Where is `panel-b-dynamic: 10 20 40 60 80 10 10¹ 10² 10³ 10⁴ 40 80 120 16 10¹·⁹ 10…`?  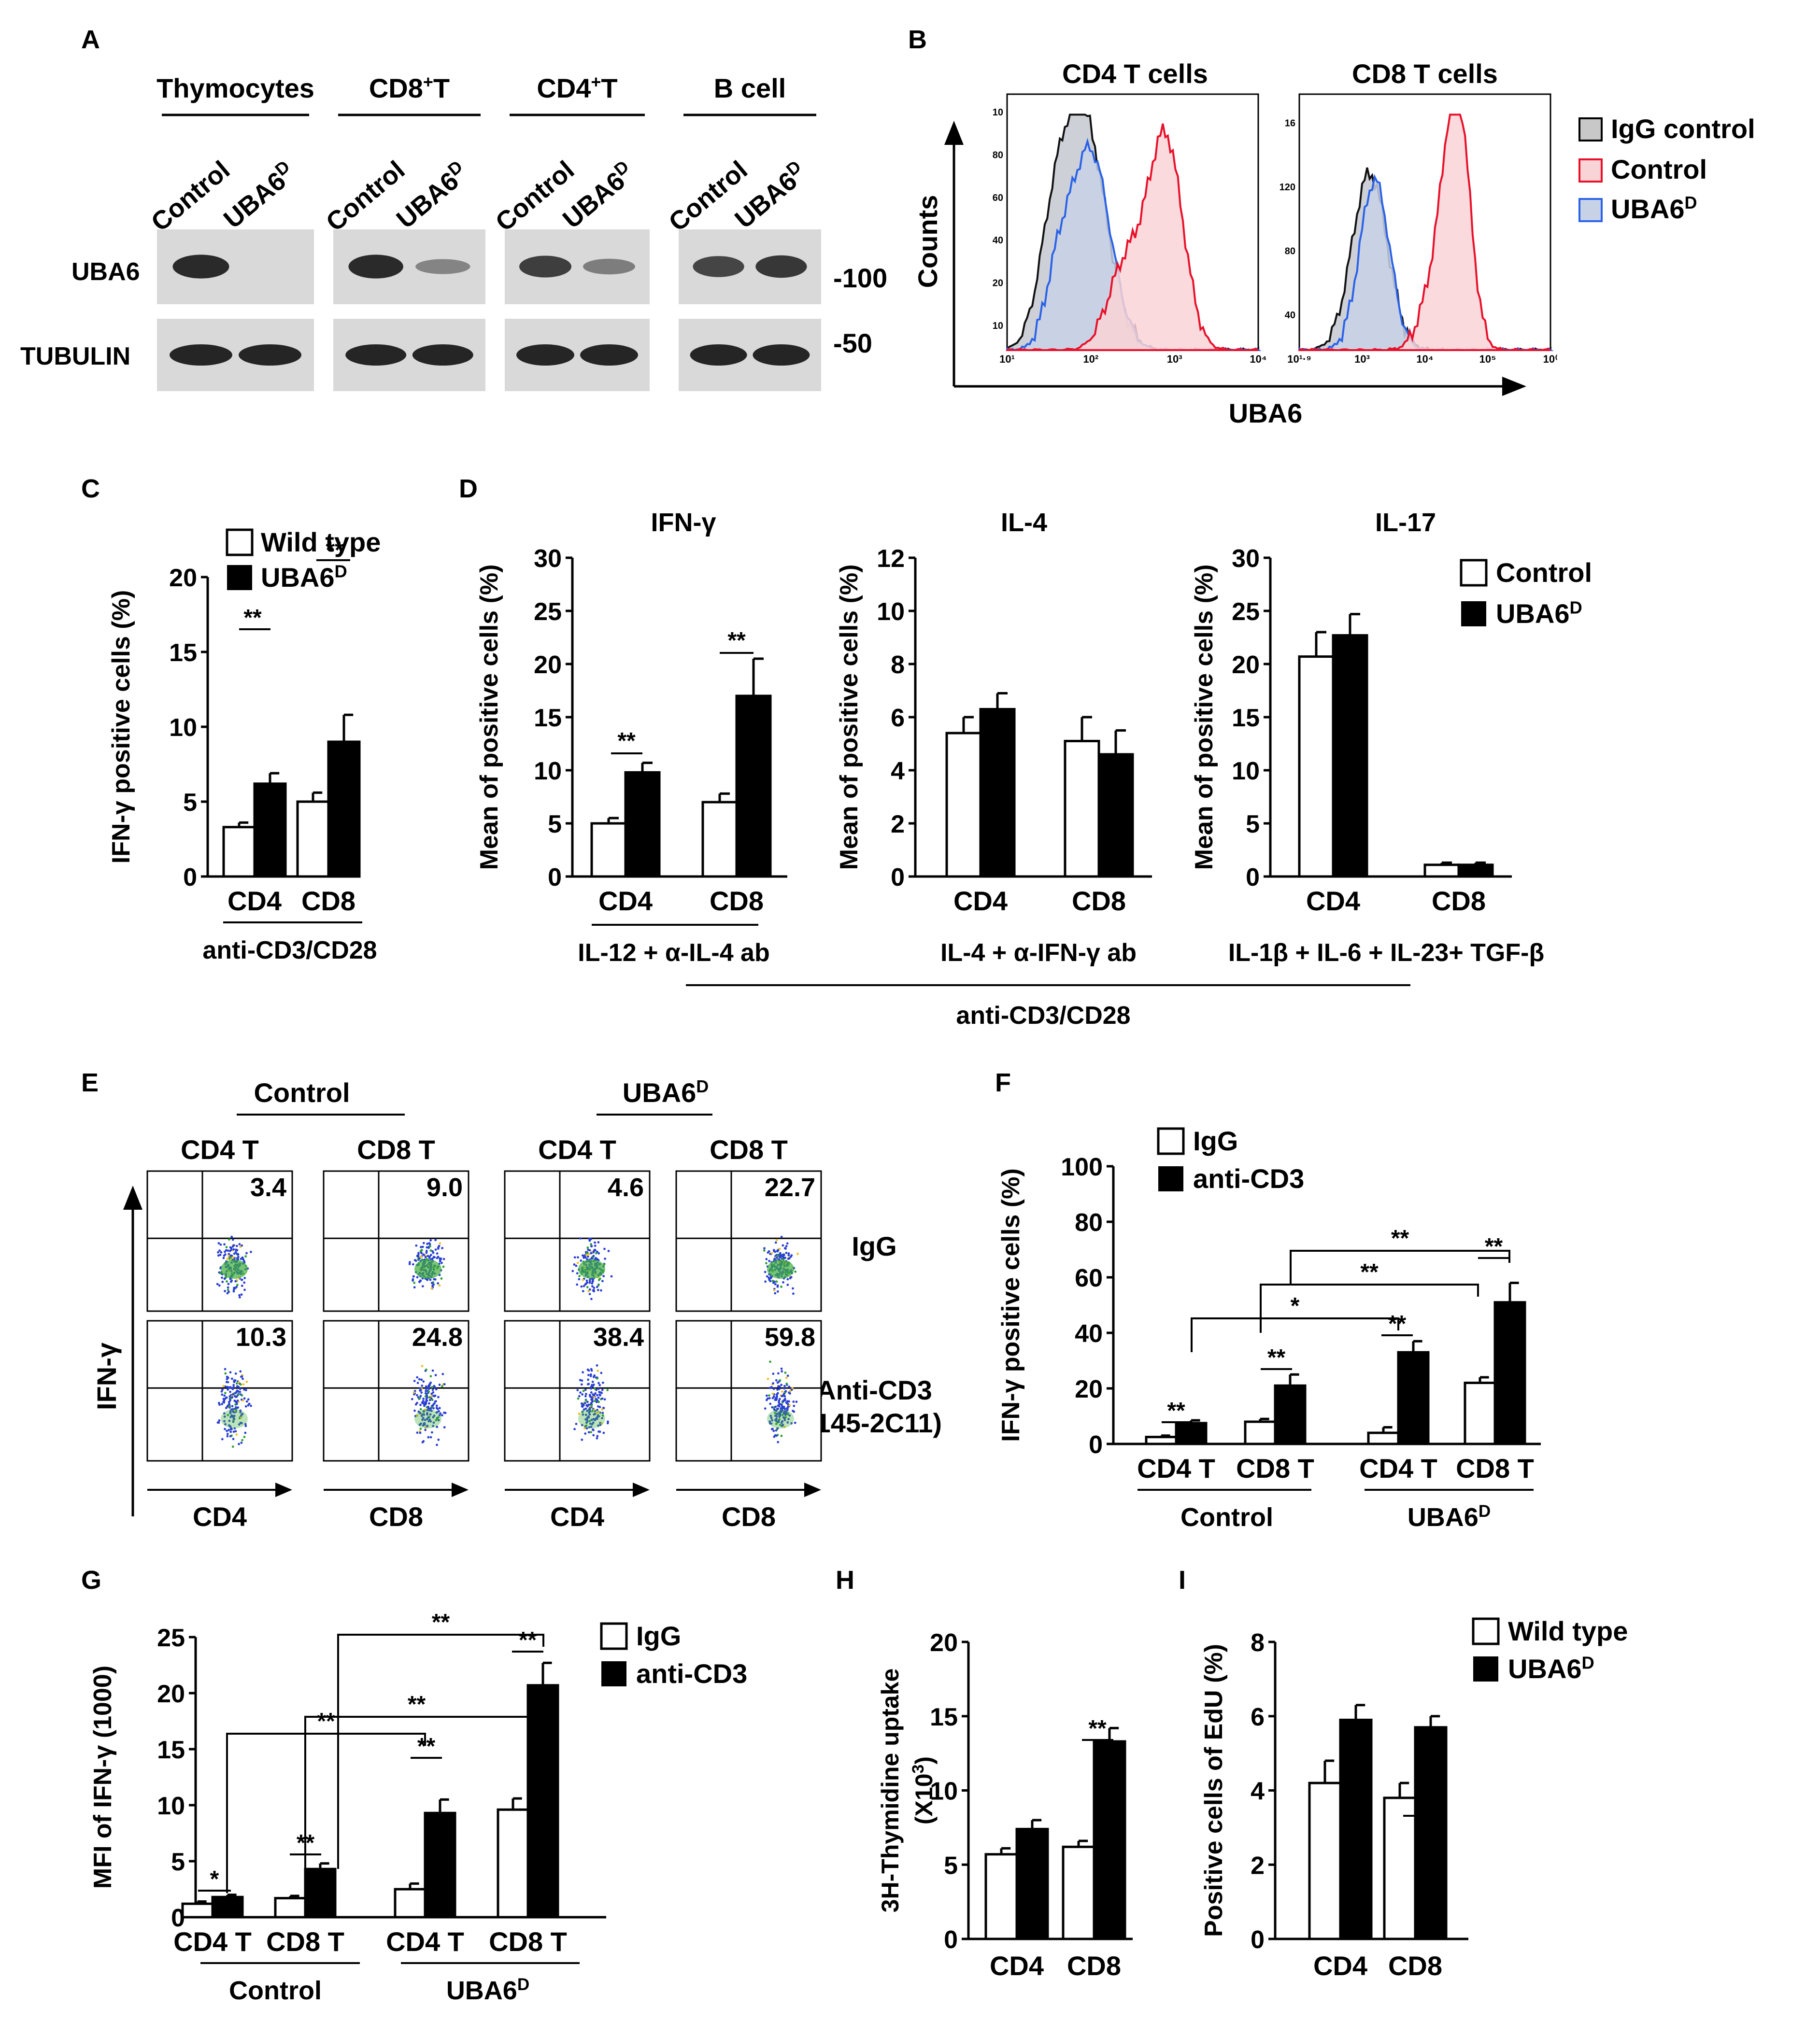 panel-b-dynamic: 10 20 40 60 80 10 10¹ 10² 10³ 10⁴ 40 80 120 16 10¹·⁹ 10… is located at coordinates (1275, 229).